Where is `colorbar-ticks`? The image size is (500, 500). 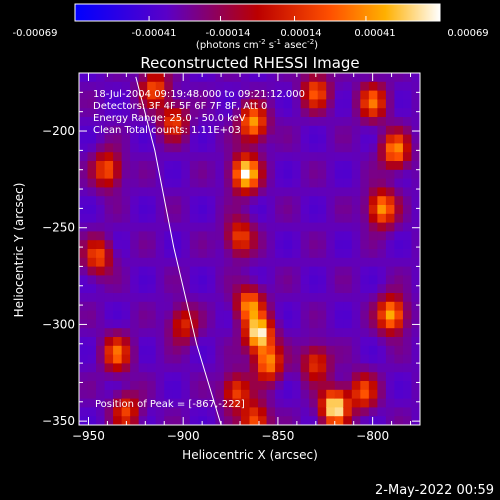
colorbar-ticks is located at coordinates (257, 18).